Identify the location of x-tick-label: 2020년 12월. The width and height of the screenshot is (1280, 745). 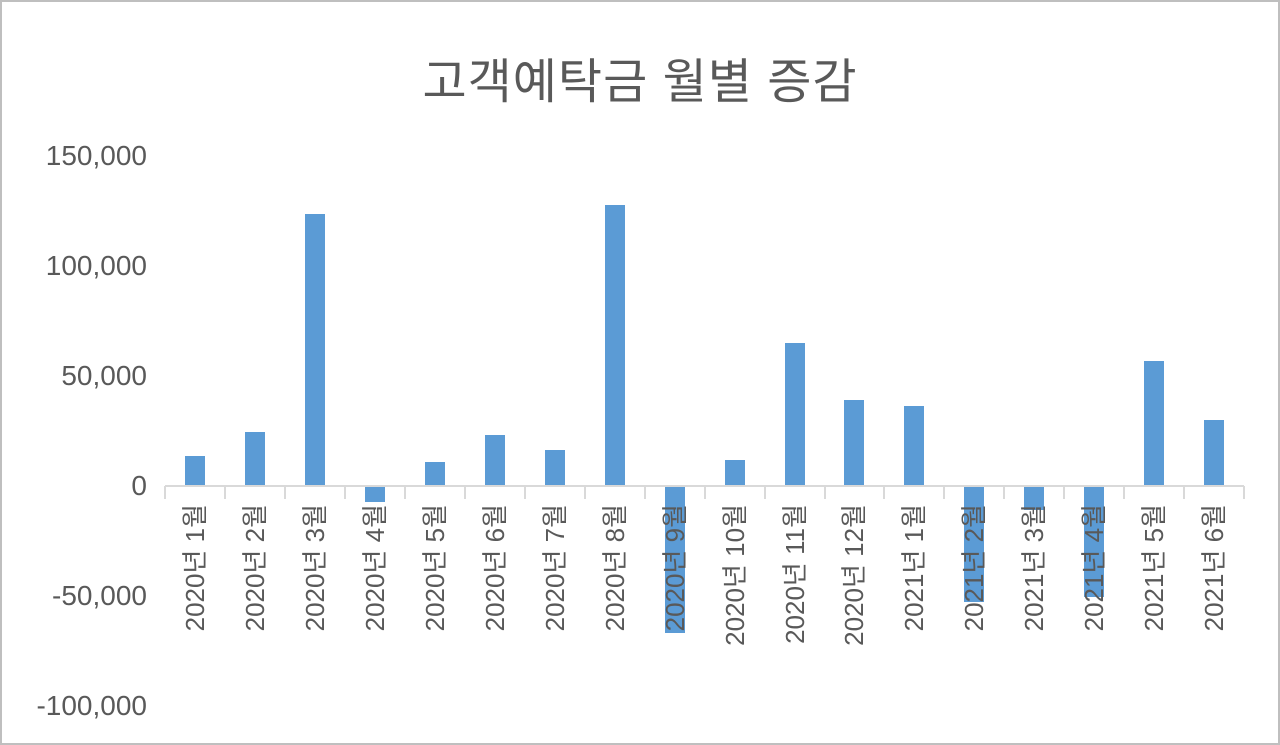
(854, 575).